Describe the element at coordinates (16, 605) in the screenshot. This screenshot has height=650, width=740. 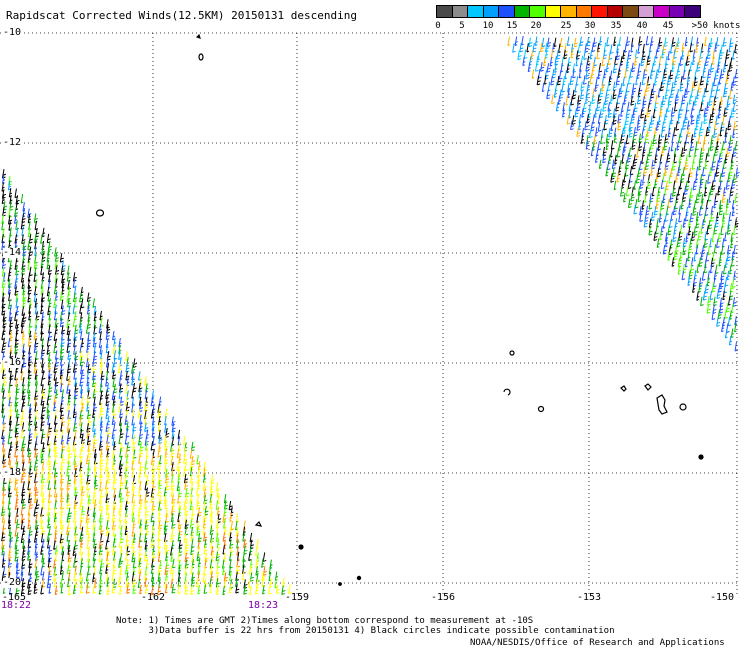
I see `time-label: 18:22` at that location.